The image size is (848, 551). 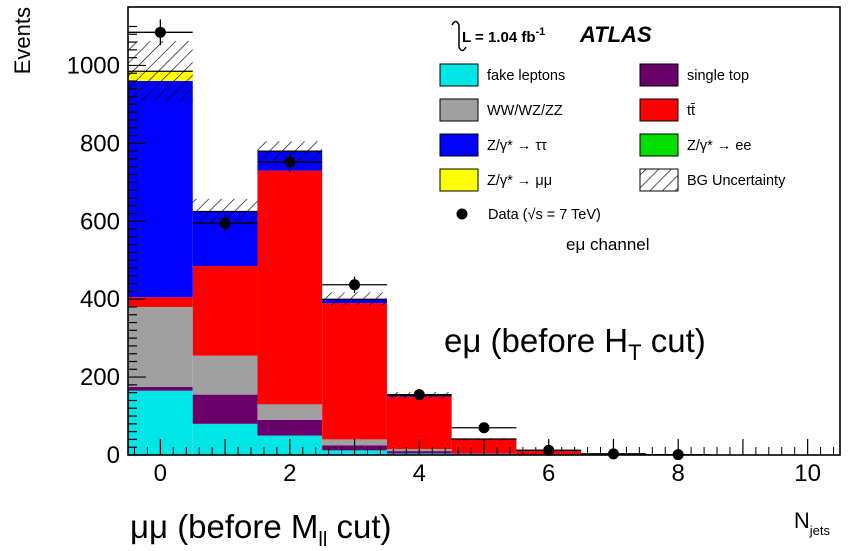 What do you see at coordinates (289, 473) in the screenshot?
I see `x-tick-label-2: 2` at bounding box center [289, 473].